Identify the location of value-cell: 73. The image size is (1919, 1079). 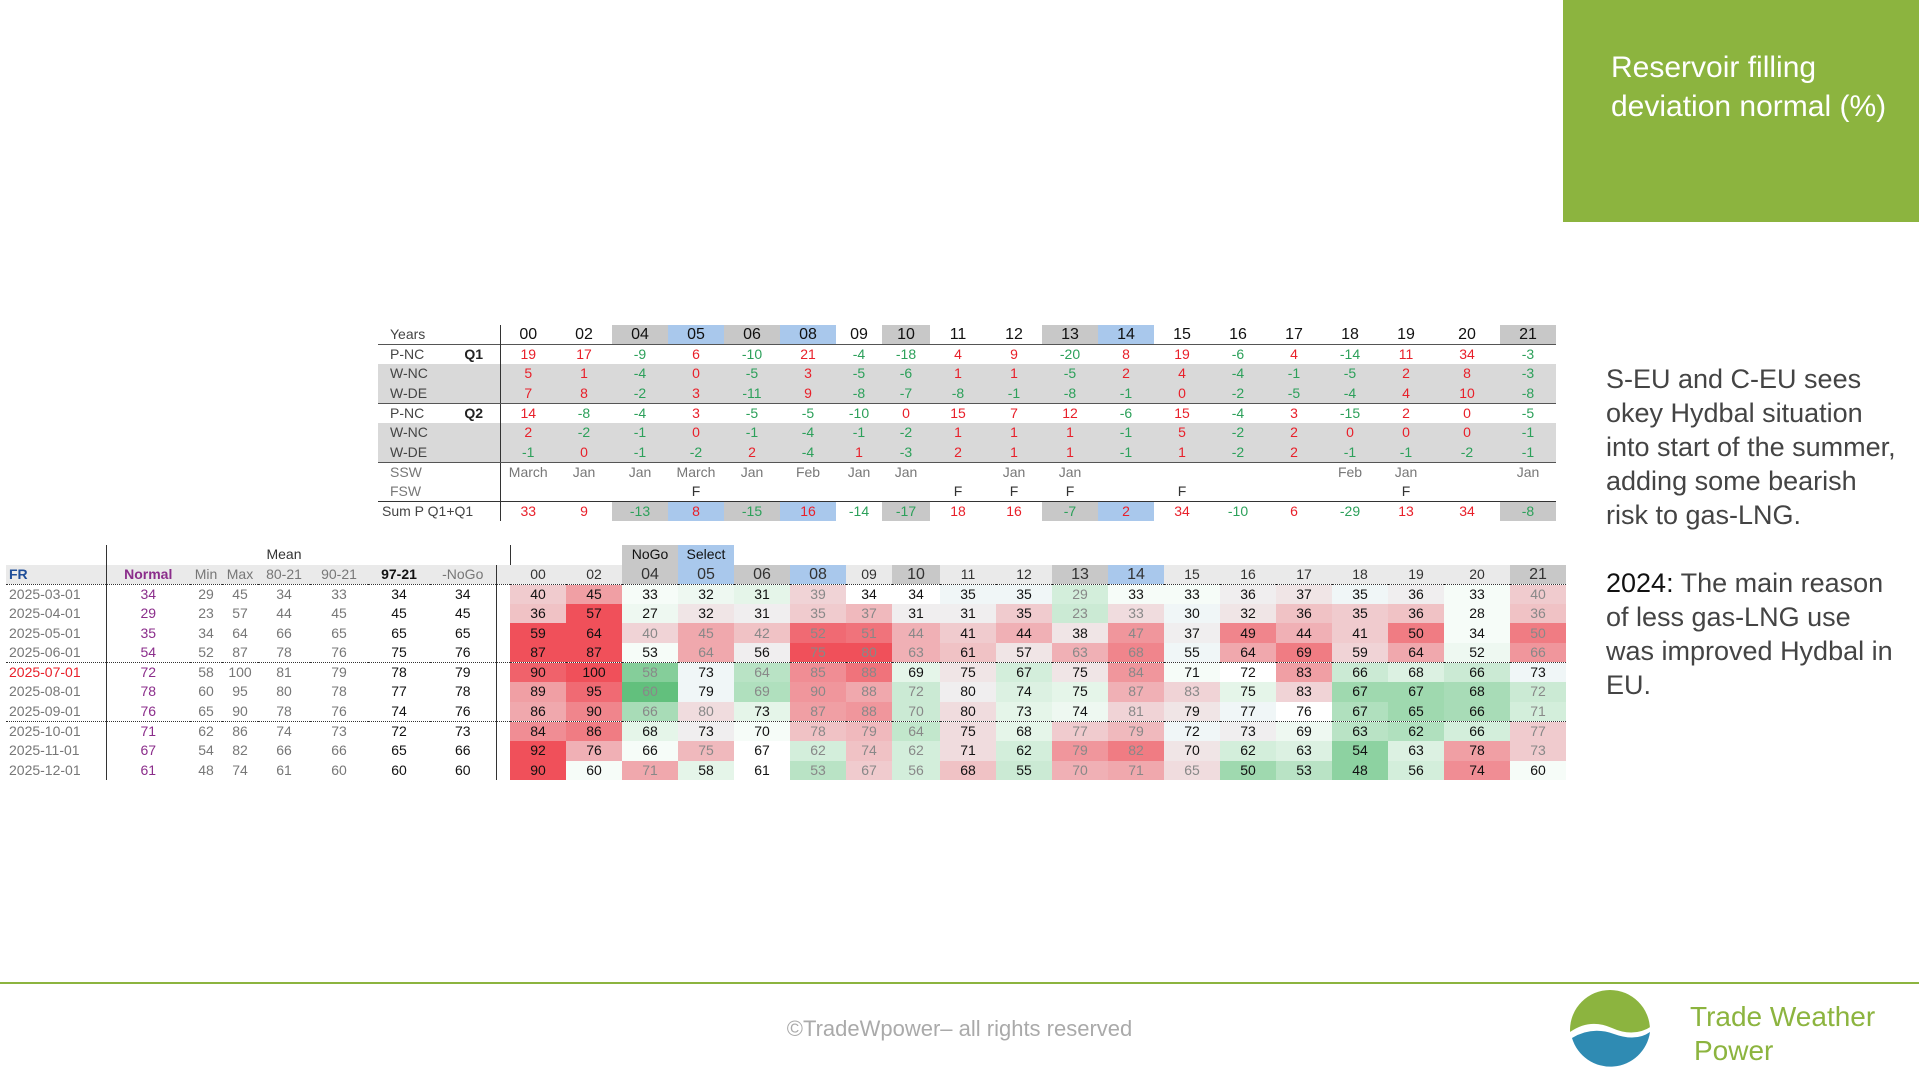
(1538, 672).